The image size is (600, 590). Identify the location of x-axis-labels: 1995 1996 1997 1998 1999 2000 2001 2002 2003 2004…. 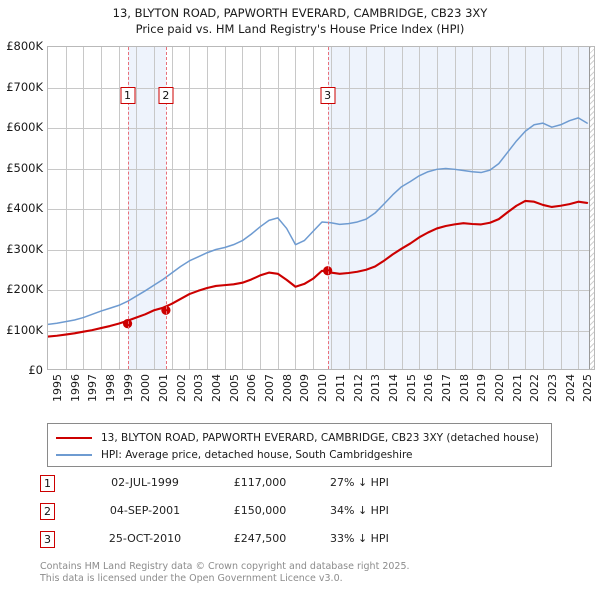
(323, 396).